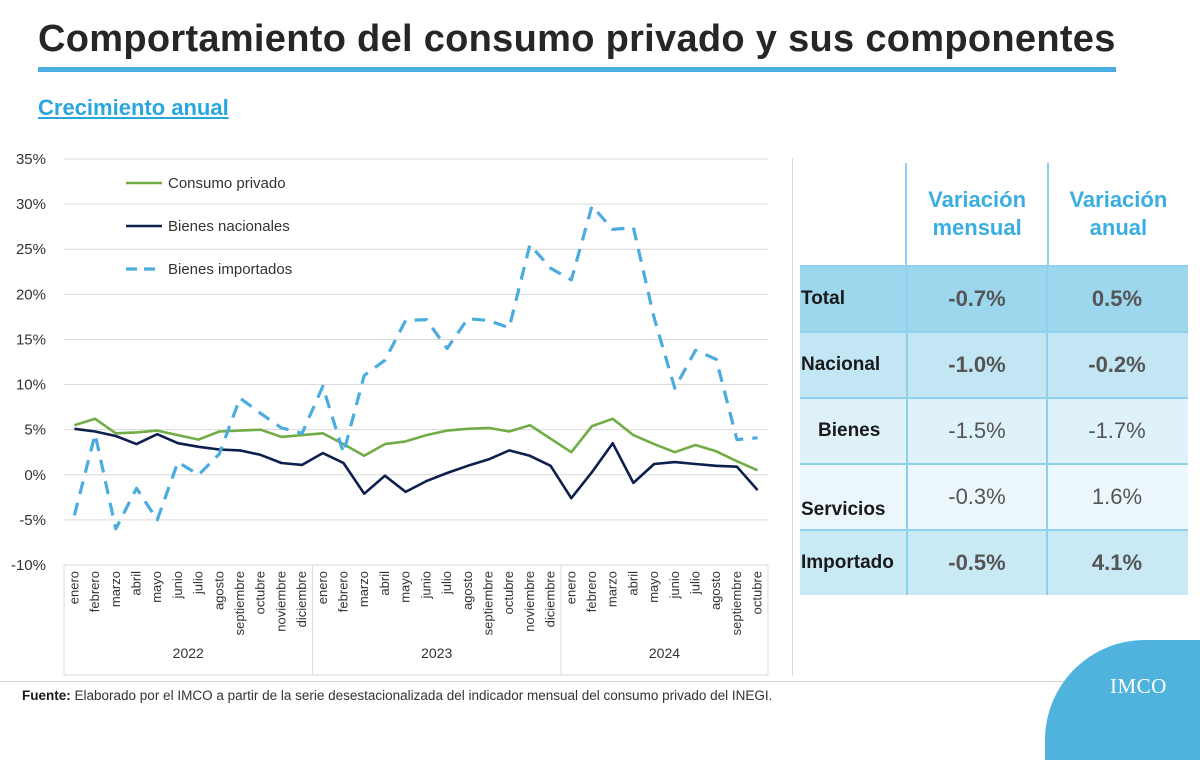 The width and height of the screenshot is (1200, 760). What do you see at coordinates (188, 653) in the screenshot?
I see `year-label: 2022` at bounding box center [188, 653].